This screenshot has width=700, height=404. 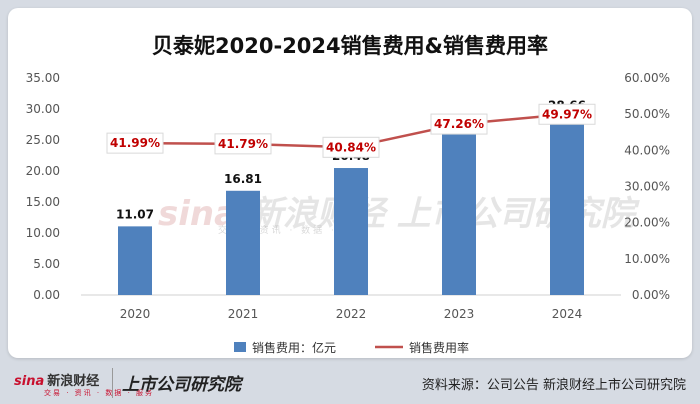 I want to click on sina-logo: sina 新浪财经, so click(x=56, y=379).